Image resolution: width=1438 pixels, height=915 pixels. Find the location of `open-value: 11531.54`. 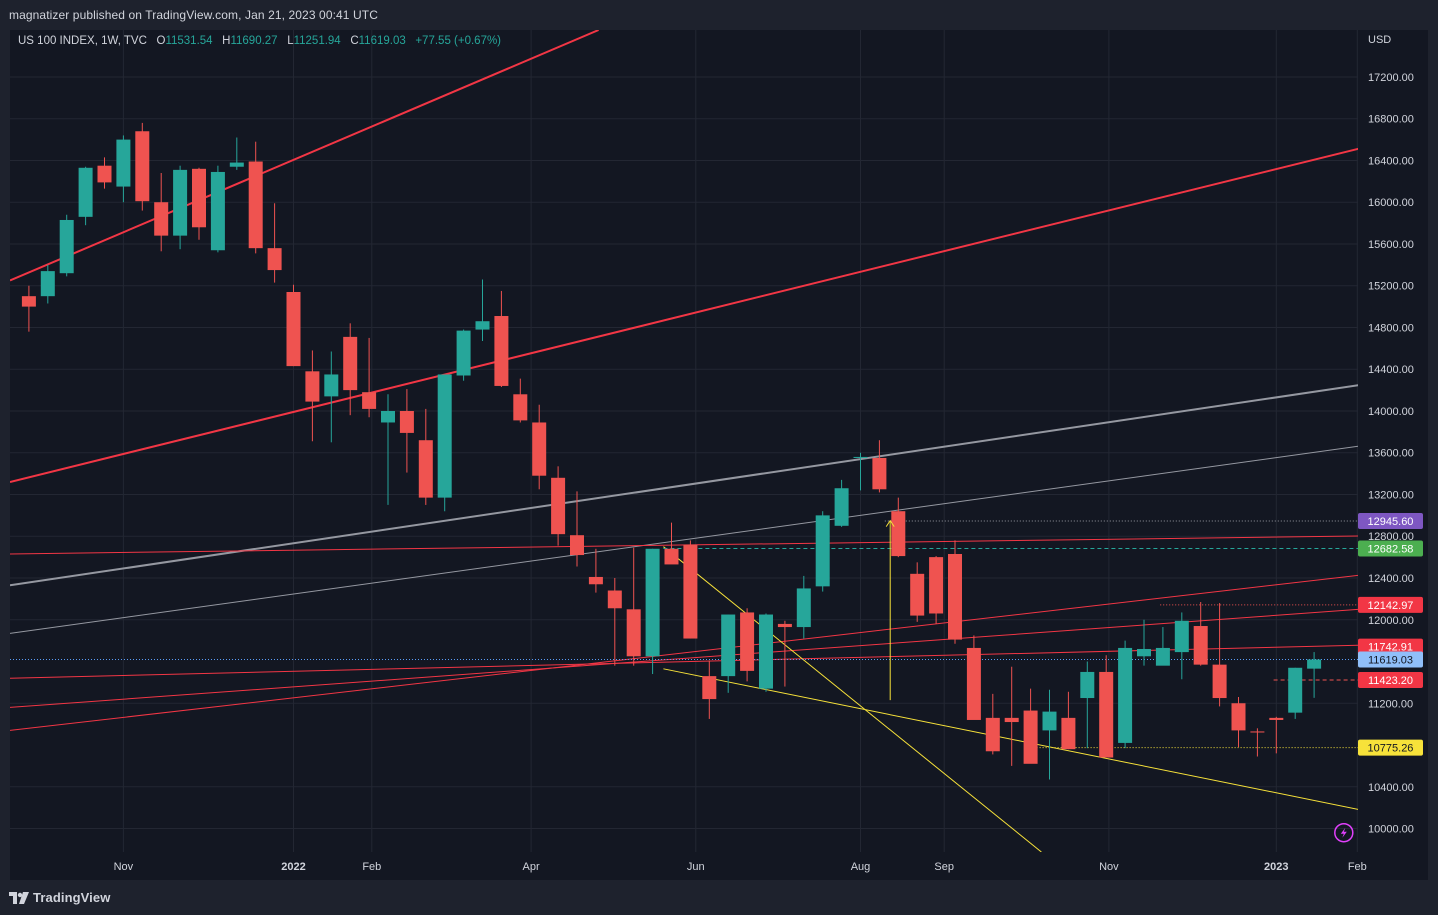

open-value: 11531.54 is located at coordinates (189, 41).